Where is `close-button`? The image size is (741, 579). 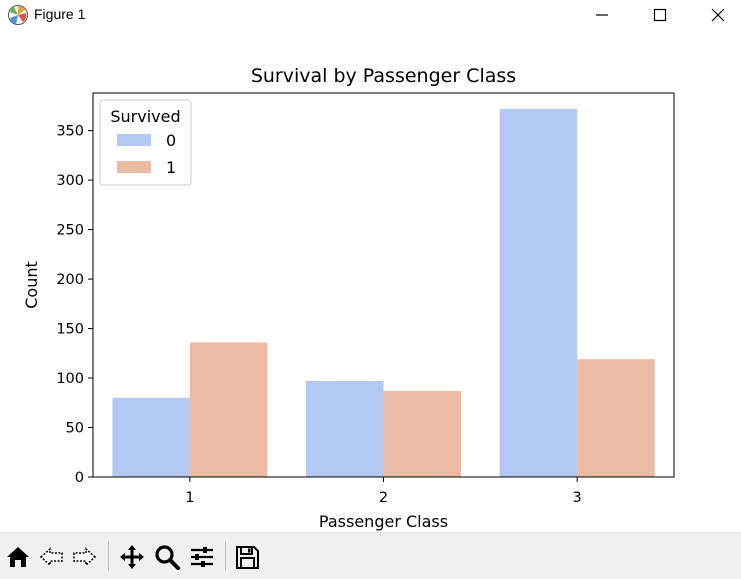
close-button is located at coordinates (718, 15).